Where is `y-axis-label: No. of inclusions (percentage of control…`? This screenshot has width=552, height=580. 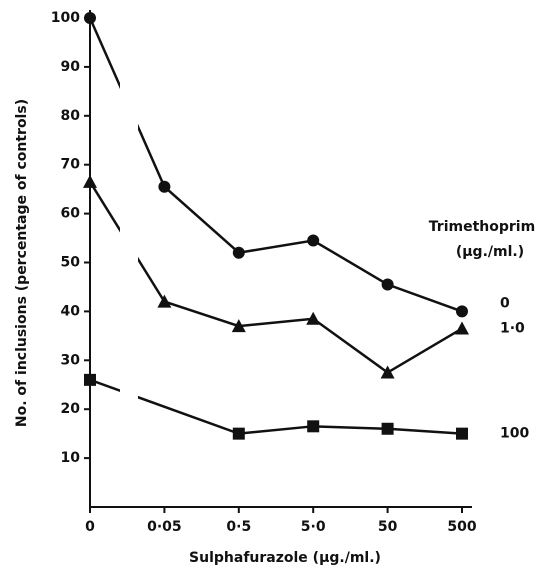 y-axis-label: No. of inclusions (percentage of control… is located at coordinates (22, 263).